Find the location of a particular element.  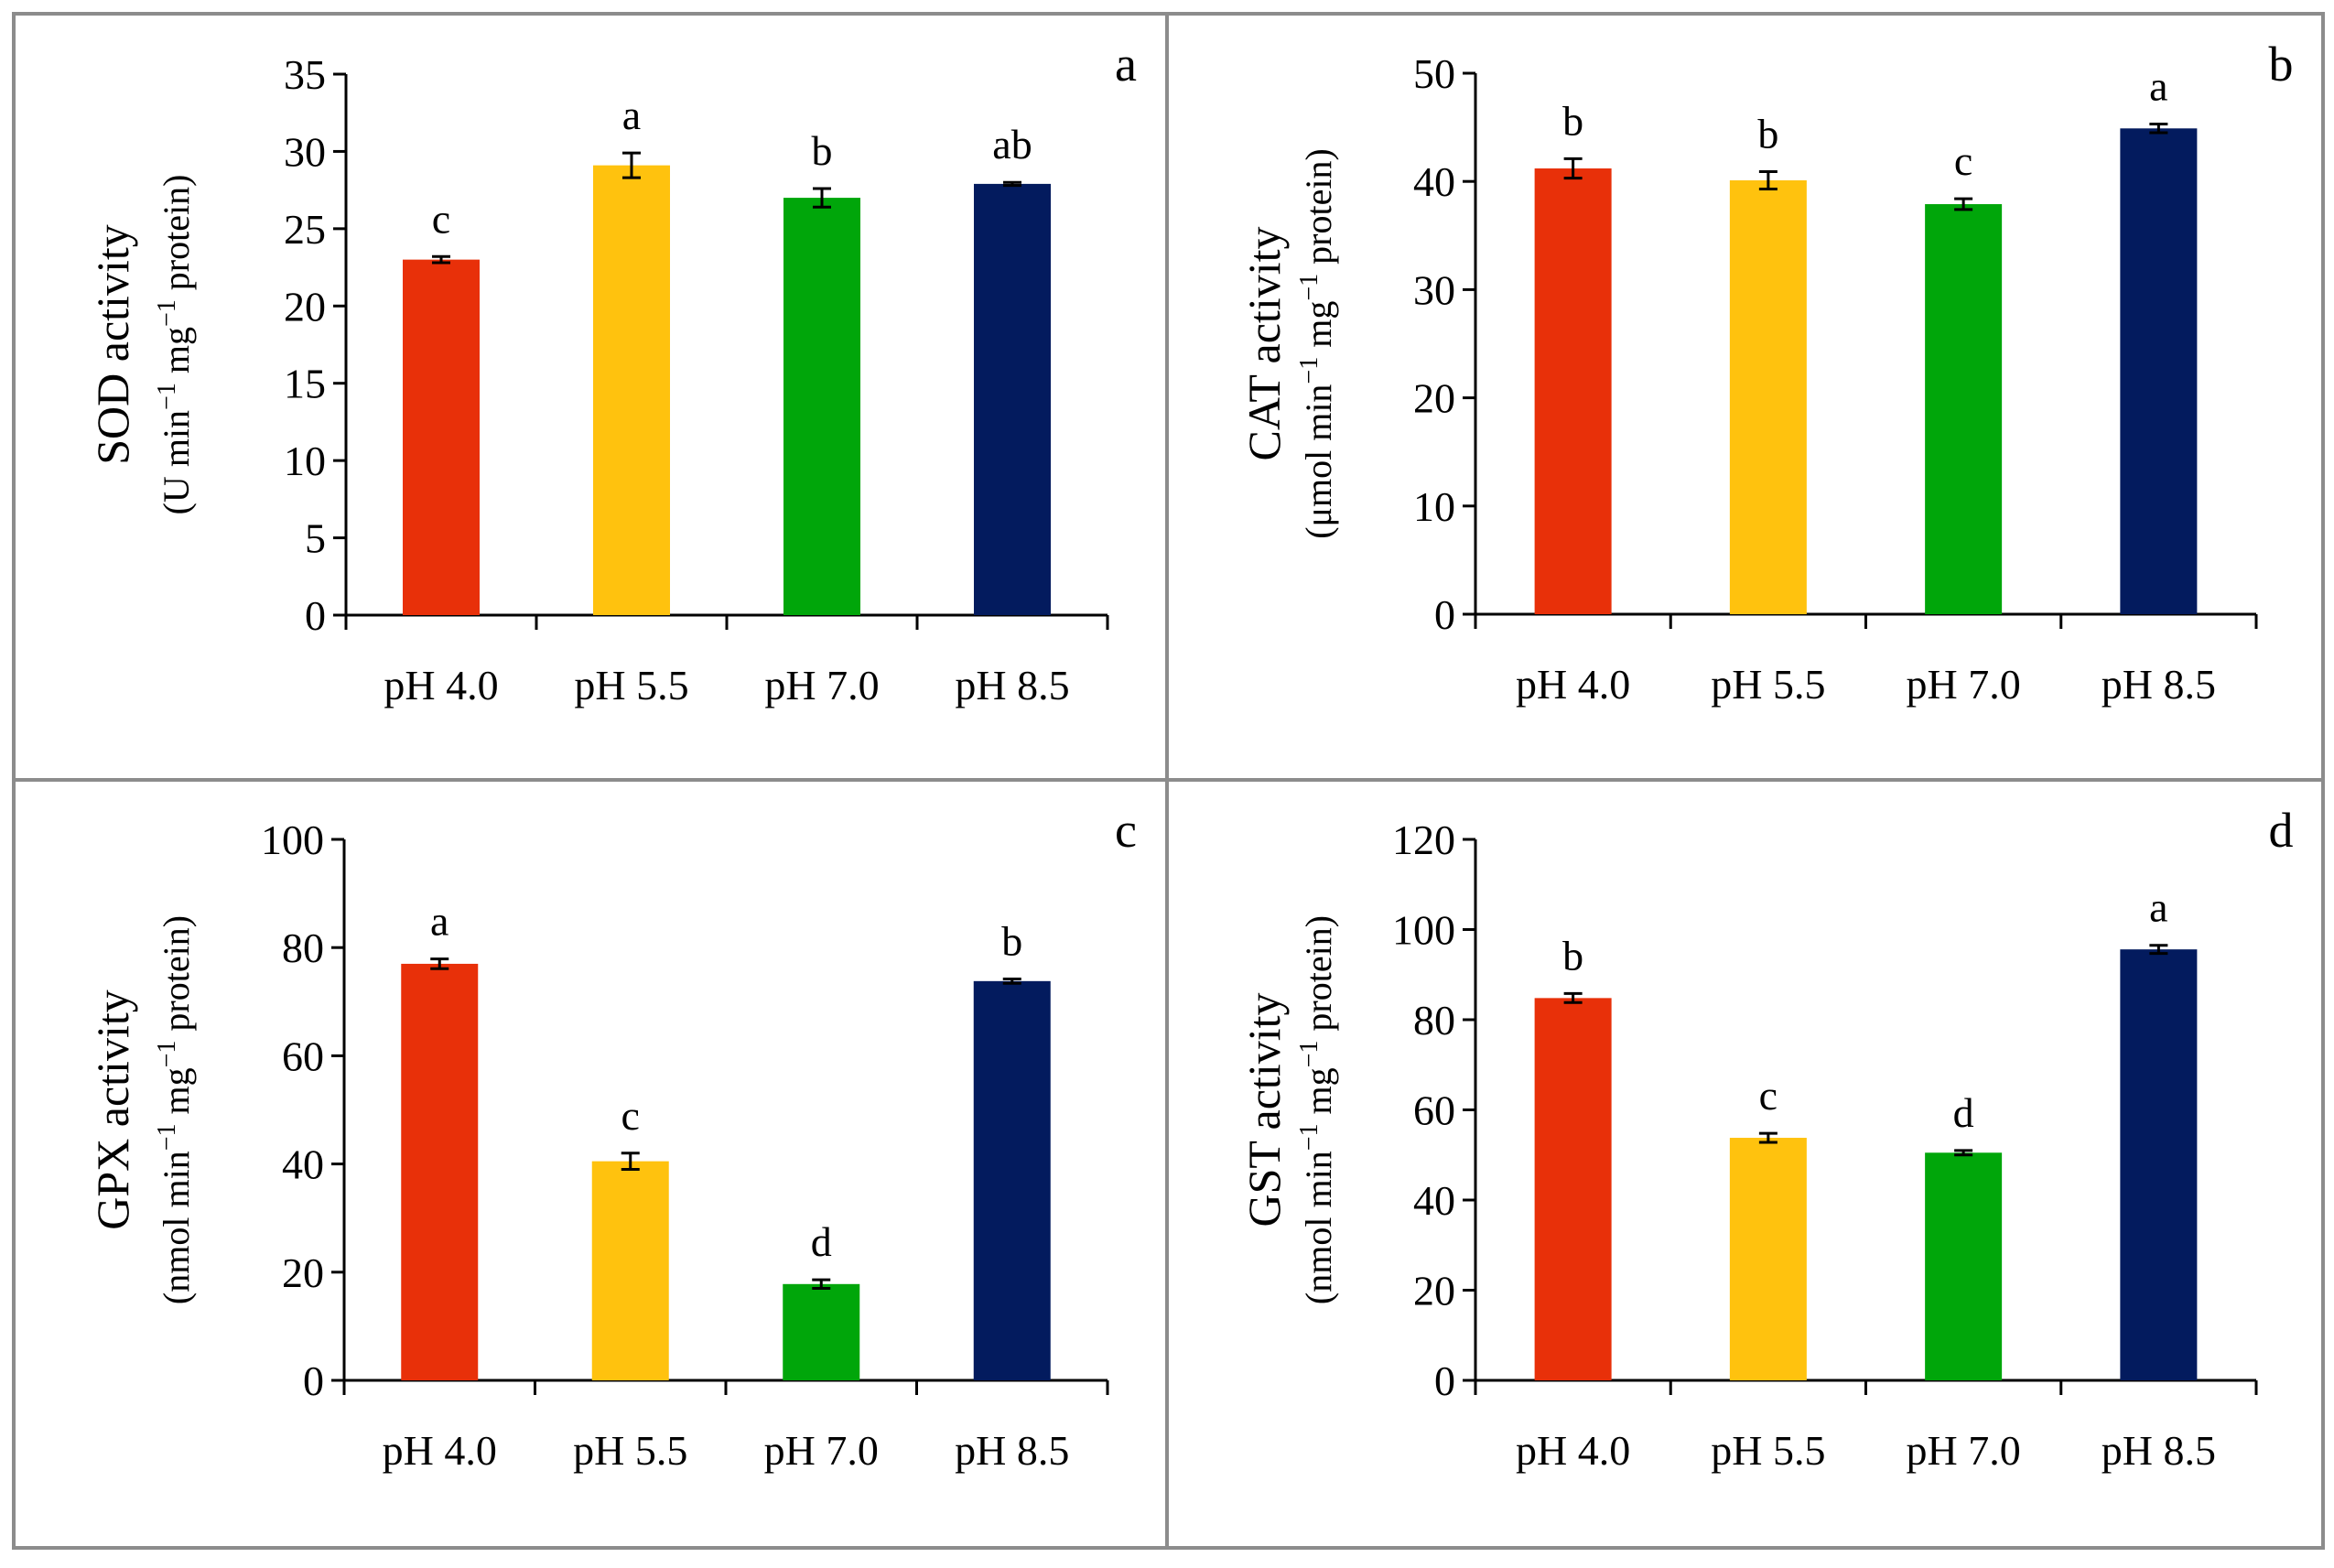

panel-letter: a is located at coordinates (1126, 64).